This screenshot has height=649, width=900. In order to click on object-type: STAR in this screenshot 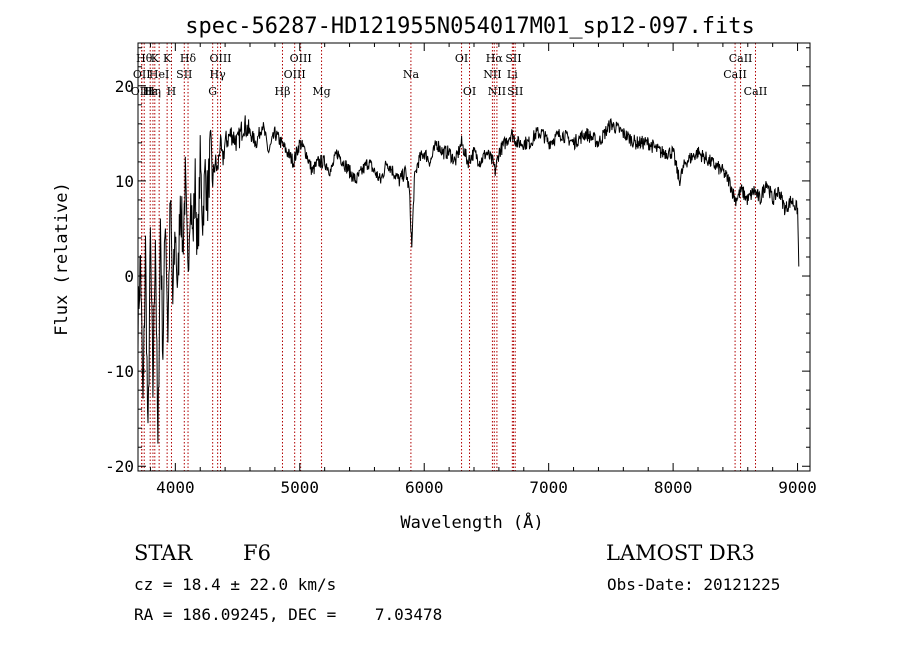, I will do `click(163, 553)`.